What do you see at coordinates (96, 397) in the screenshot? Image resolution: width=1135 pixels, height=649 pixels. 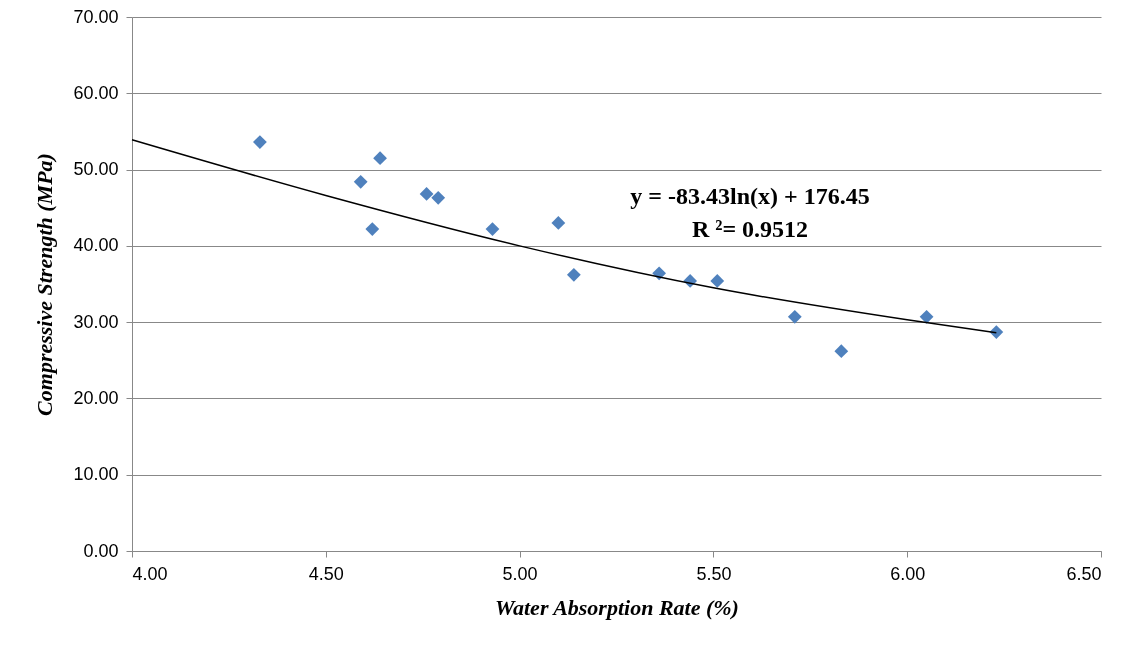 I see `y-tick-label: 20.00` at bounding box center [96, 397].